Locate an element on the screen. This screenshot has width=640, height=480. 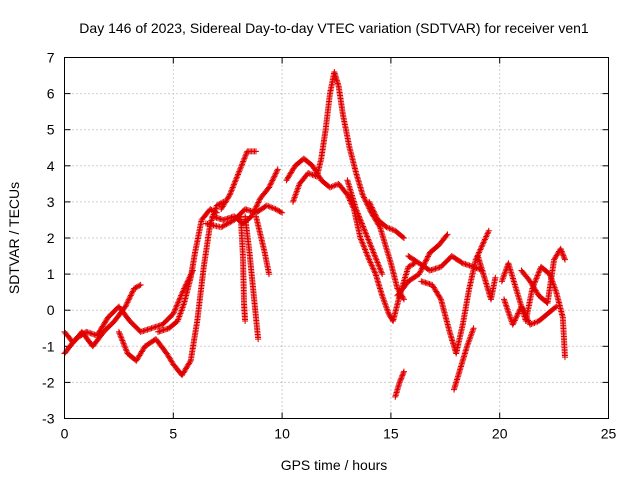
y-tick-label: -3 is located at coordinates (48, 419).